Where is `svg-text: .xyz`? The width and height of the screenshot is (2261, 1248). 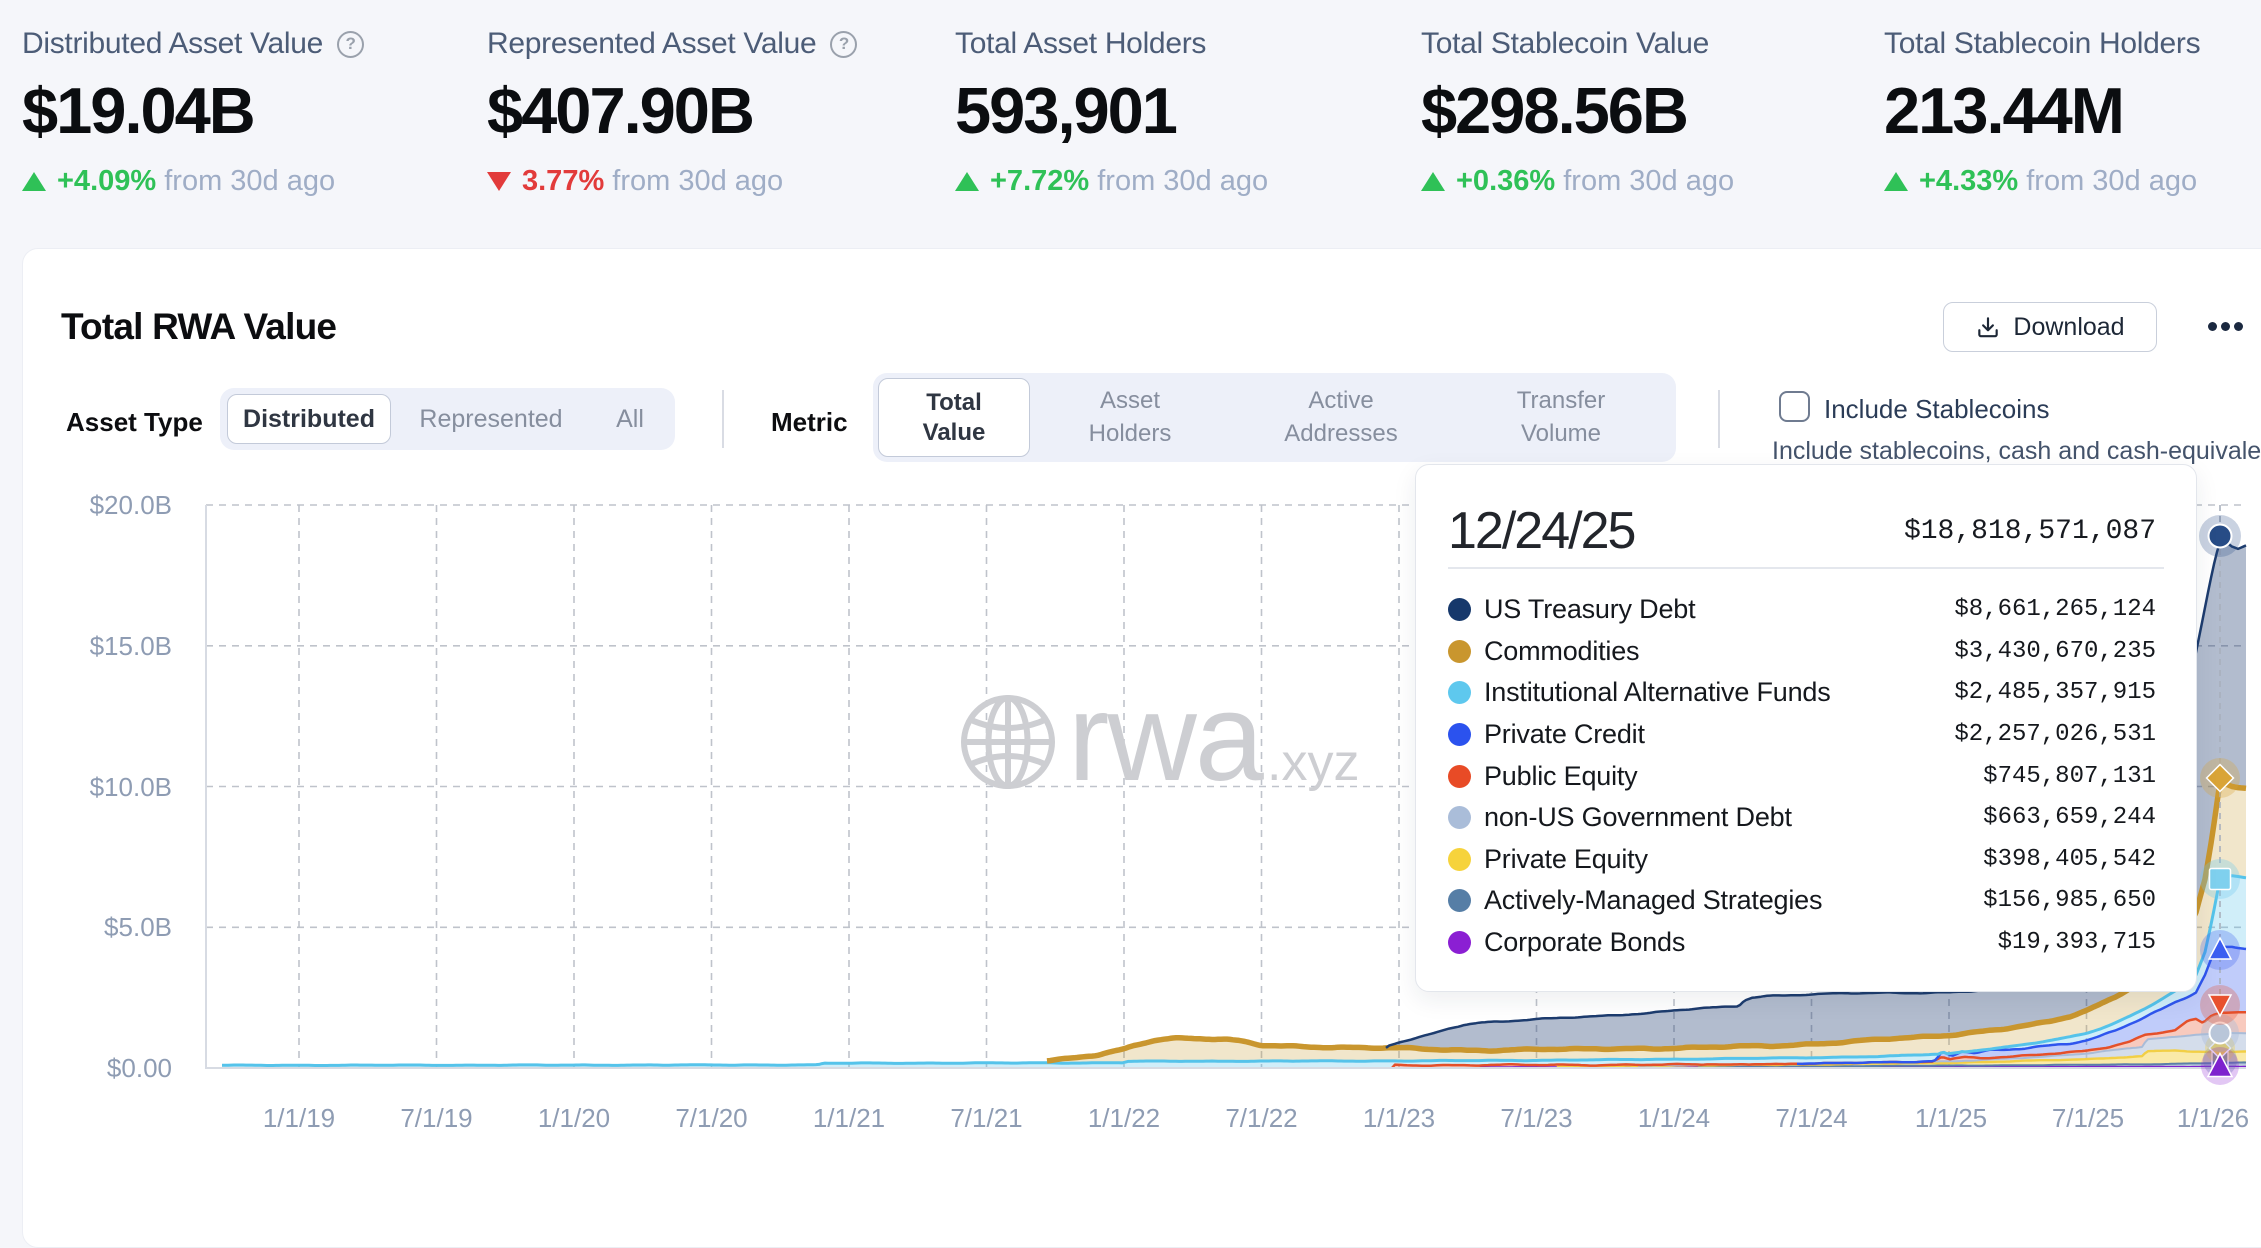 svg-text: .xyz is located at coordinates (1313, 763).